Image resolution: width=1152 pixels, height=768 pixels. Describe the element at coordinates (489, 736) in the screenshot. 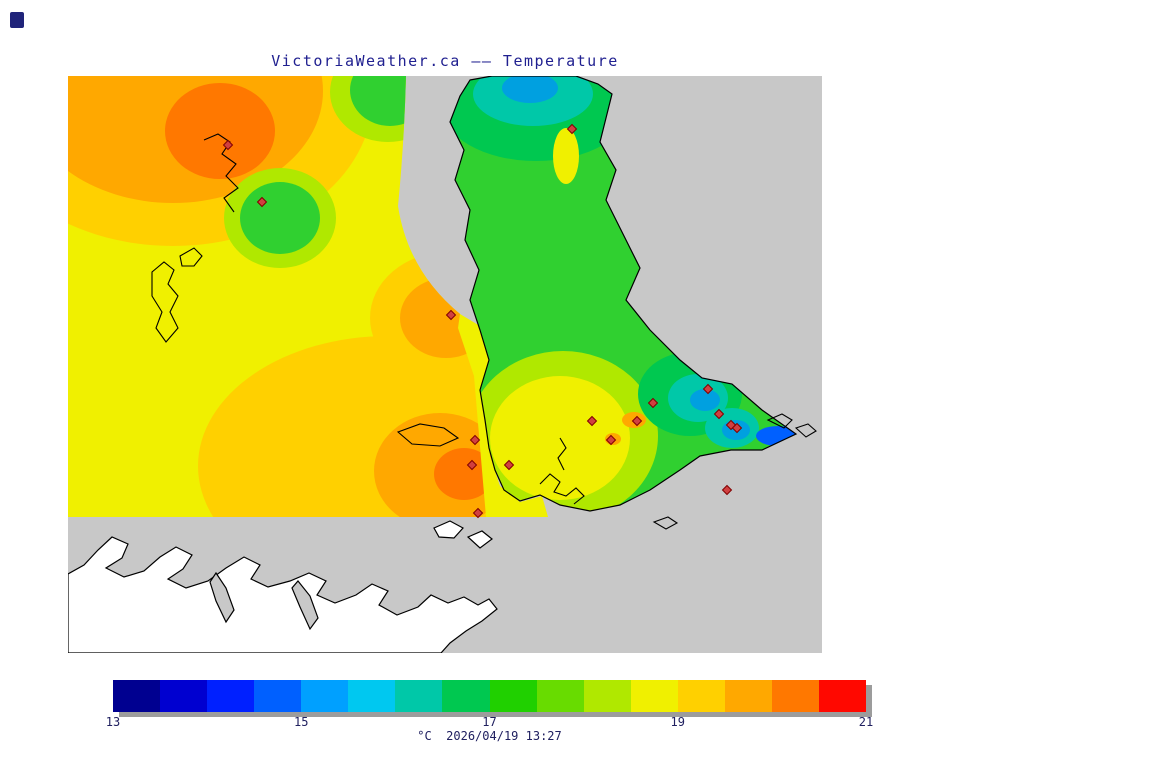

I see `colorbar-caption: °C 2026/04/19 13:27` at that location.